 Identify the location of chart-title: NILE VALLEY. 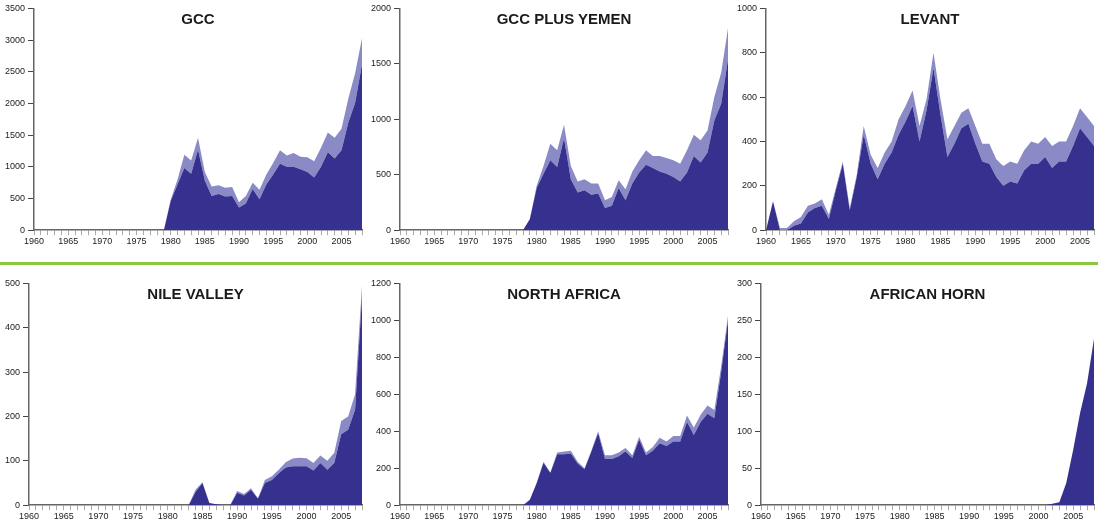
(195, 294).